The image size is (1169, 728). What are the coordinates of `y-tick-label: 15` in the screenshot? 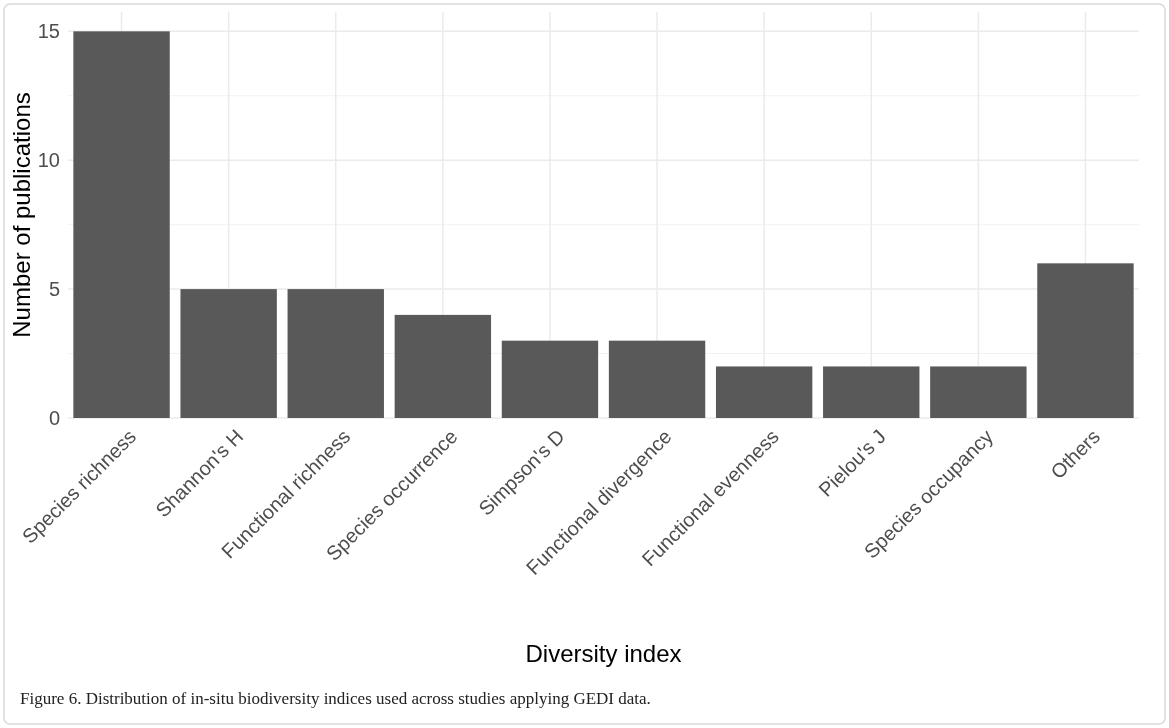 It's located at (48, 31).